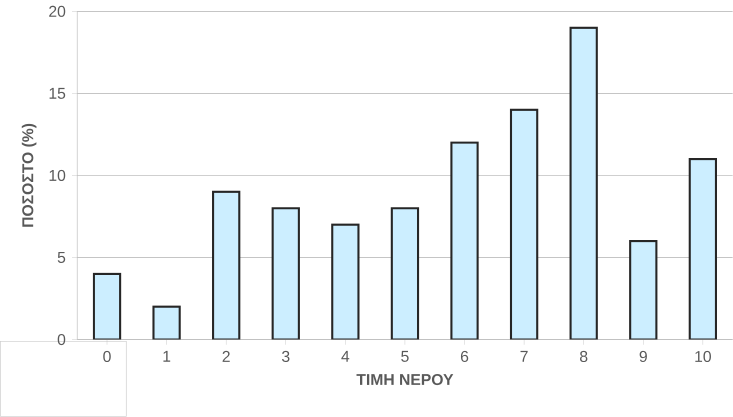 The width and height of the screenshot is (733, 417). I want to click on x-tick-label: 6, so click(464, 356).